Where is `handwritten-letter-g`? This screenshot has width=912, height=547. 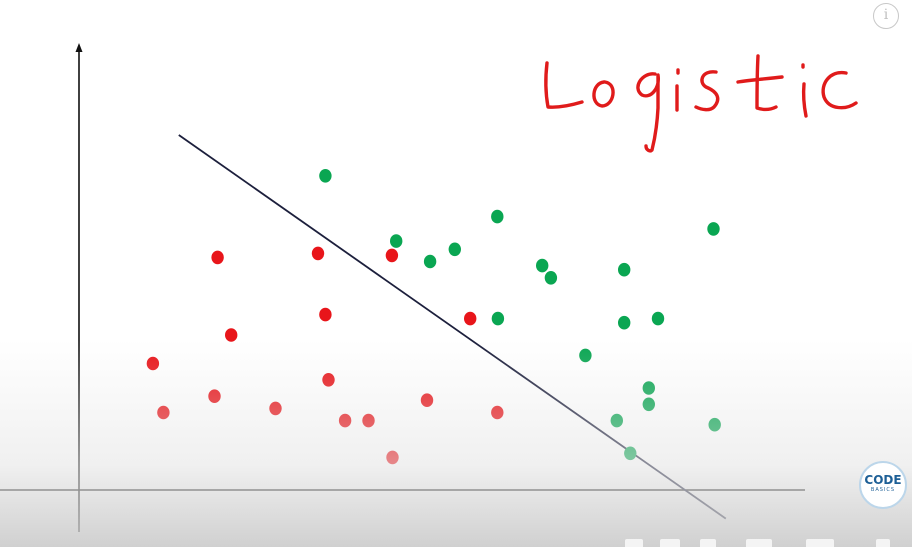 handwritten-letter-g is located at coordinates (648, 112).